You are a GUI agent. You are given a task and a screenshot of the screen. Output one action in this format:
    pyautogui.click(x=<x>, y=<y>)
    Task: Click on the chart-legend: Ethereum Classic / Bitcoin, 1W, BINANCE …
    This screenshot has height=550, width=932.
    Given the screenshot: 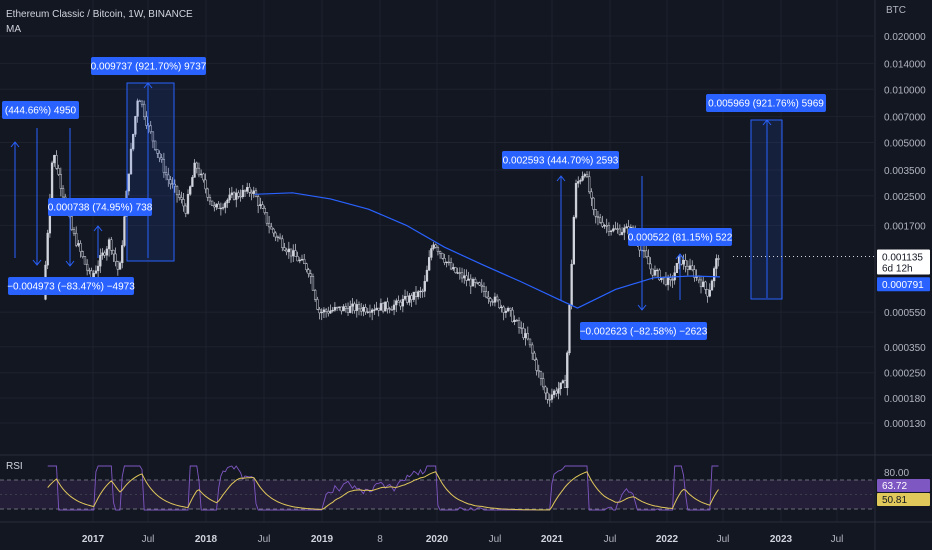 What is the action you would take?
    pyautogui.click(x=99, y=22)
    